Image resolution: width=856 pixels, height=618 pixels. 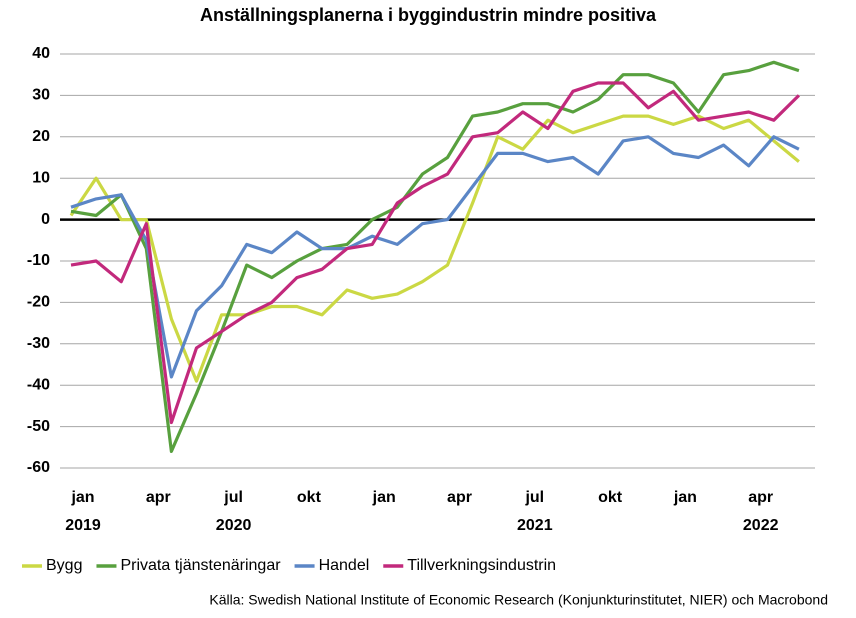 I want to click on y-tick-label: 10, so click(x=41, y=177).